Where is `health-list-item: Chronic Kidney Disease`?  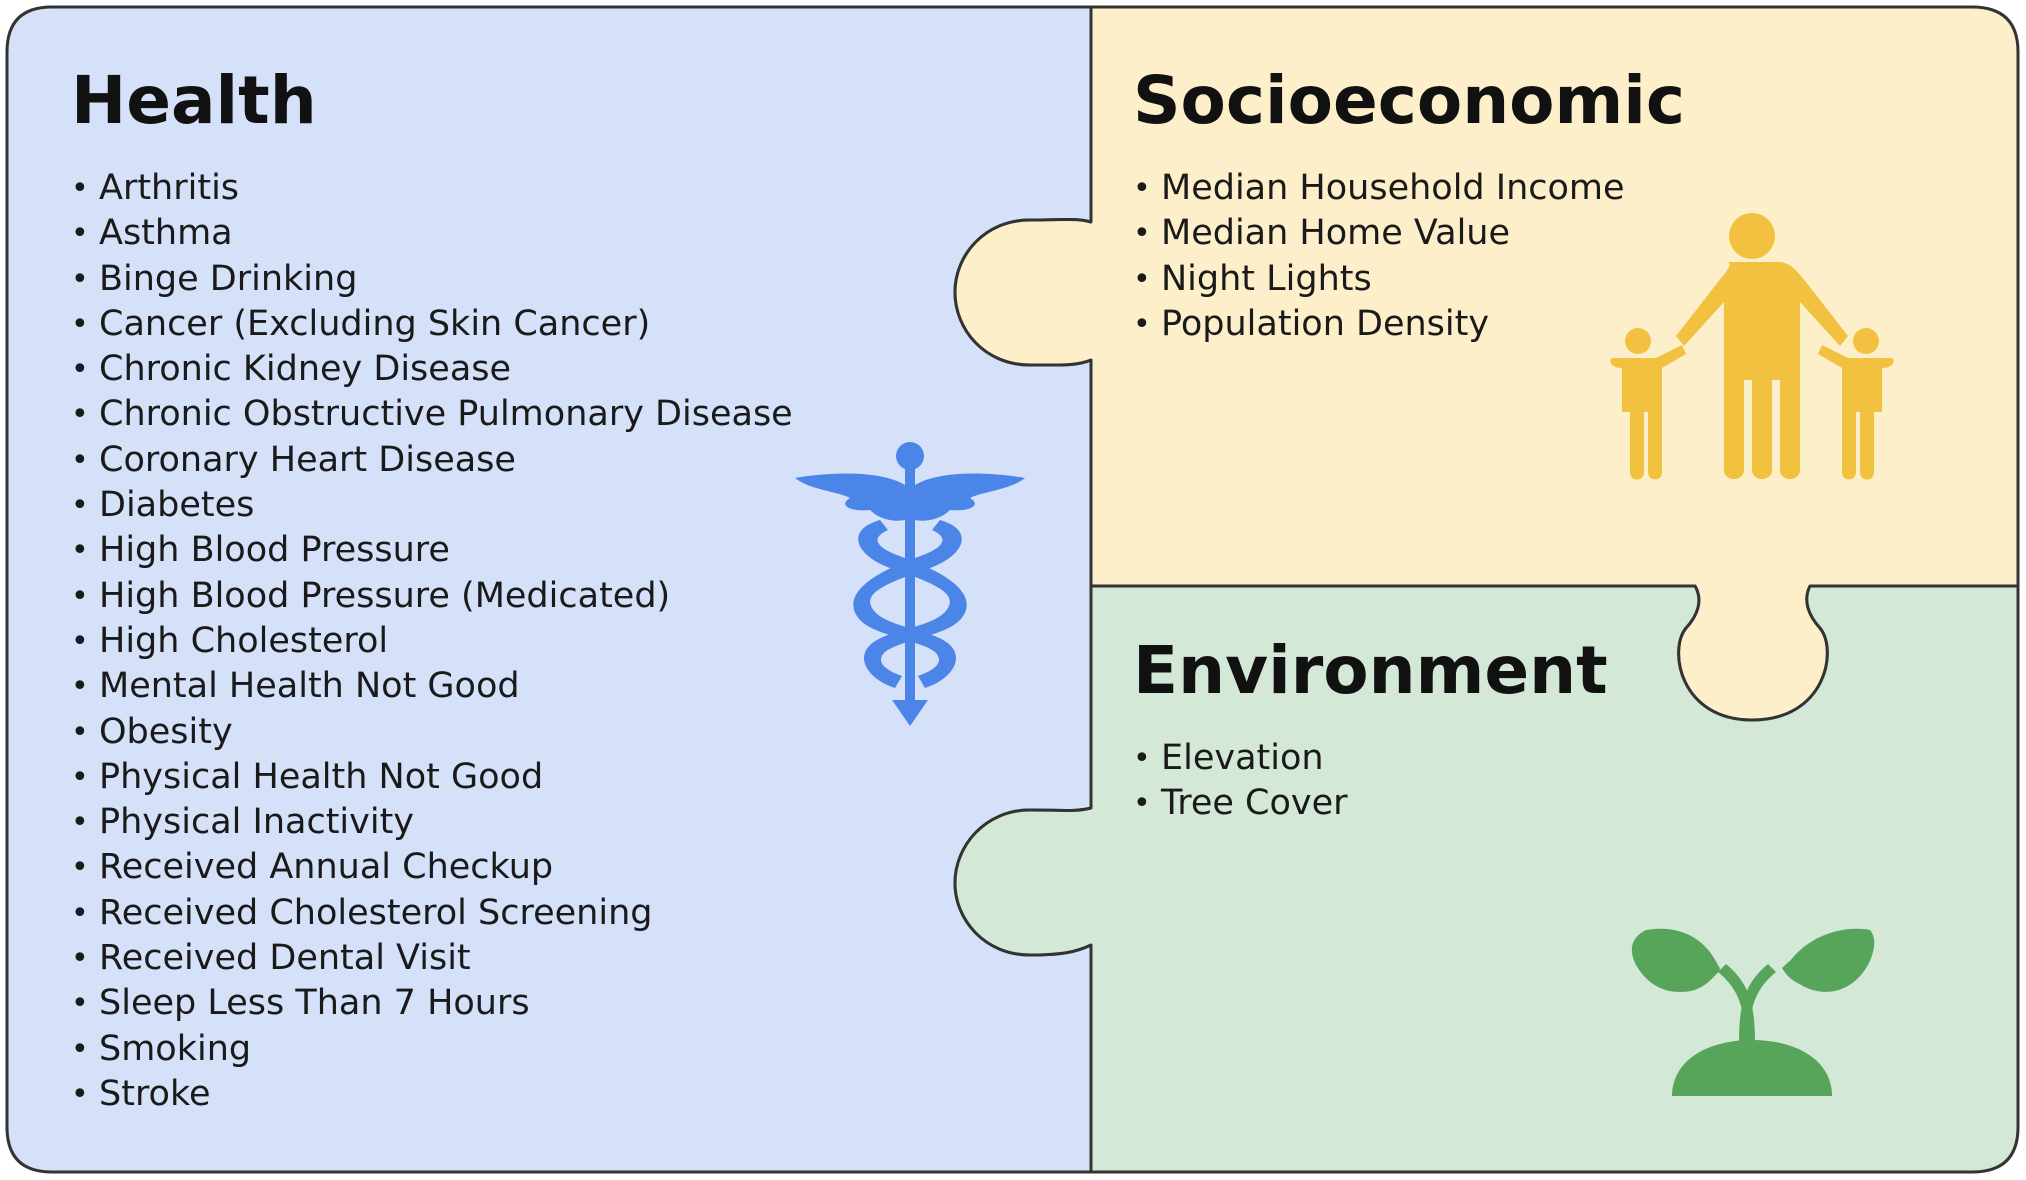
health-list-item: Chronic Kidney Disease is located at coordinates (432, 370).